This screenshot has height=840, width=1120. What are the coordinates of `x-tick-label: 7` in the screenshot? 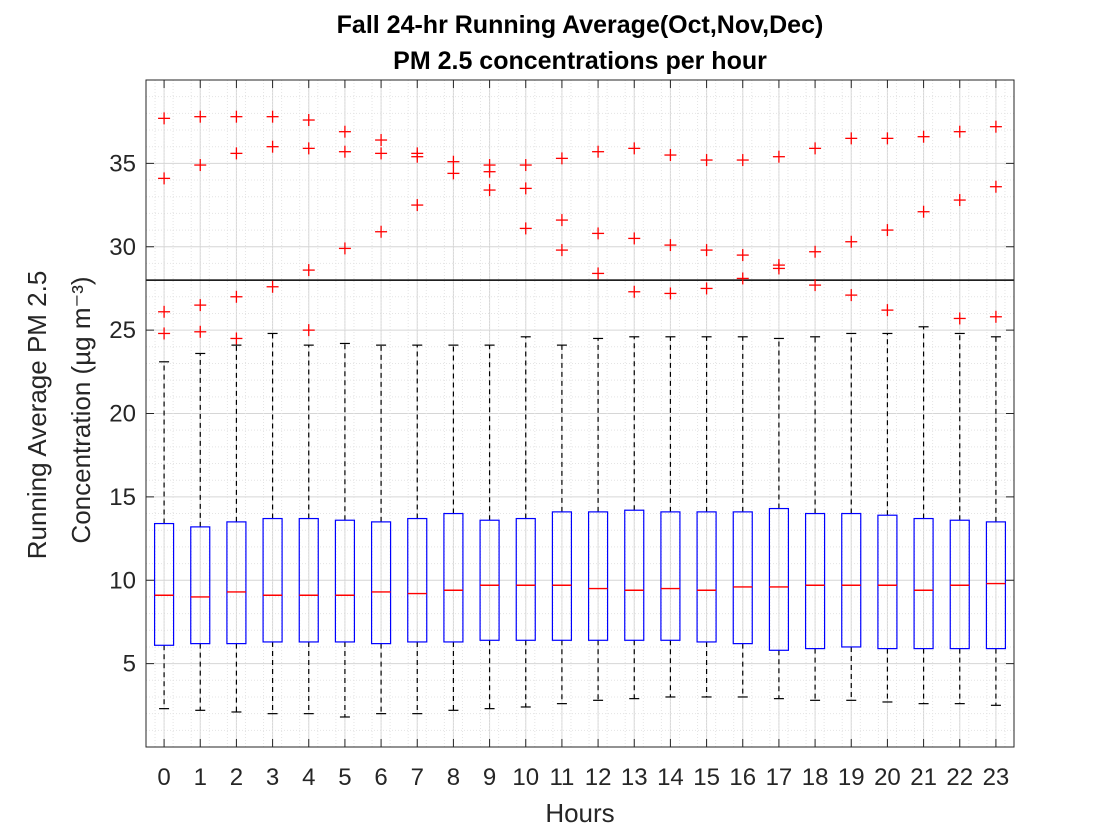 It's located at (417, 777).